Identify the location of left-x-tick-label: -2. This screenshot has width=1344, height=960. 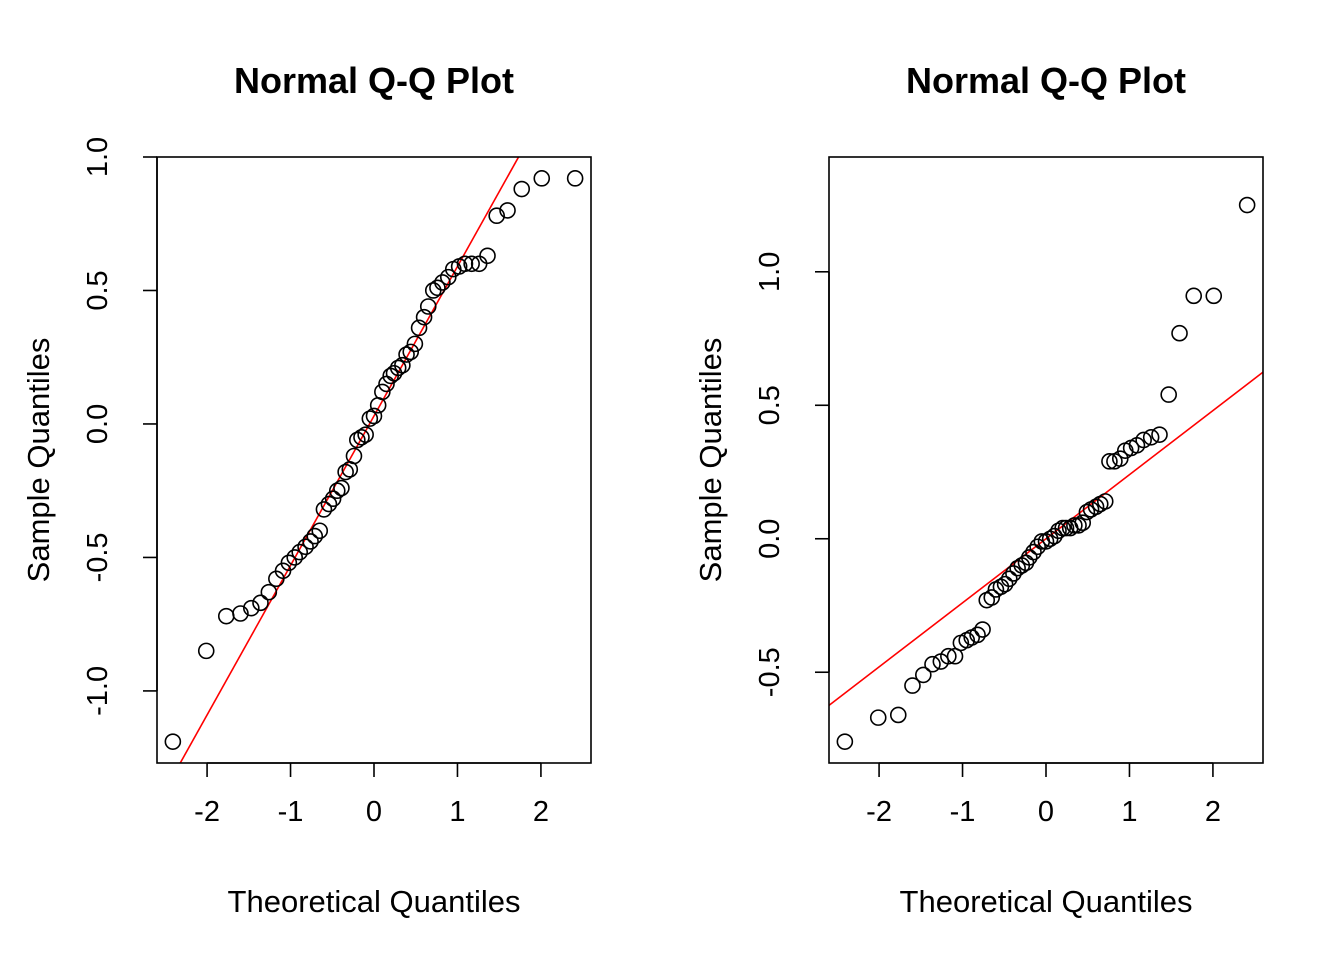
(207, 812).